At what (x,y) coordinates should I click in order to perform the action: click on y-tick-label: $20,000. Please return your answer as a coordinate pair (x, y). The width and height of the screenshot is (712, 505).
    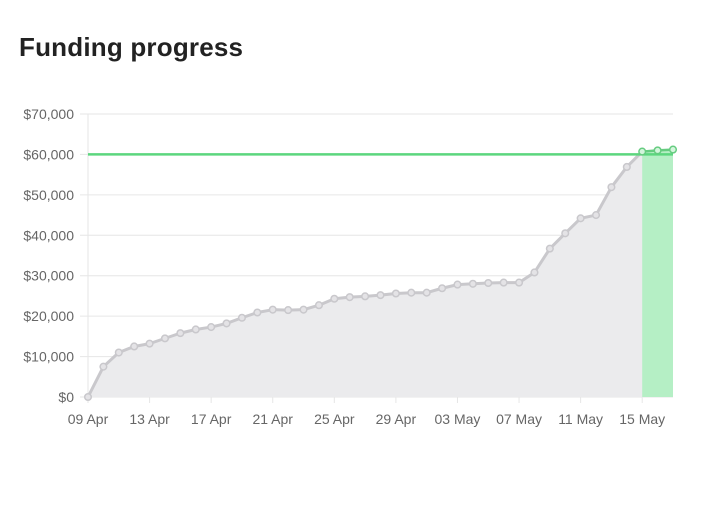
    Looking at the image, I should click on (48, 316).